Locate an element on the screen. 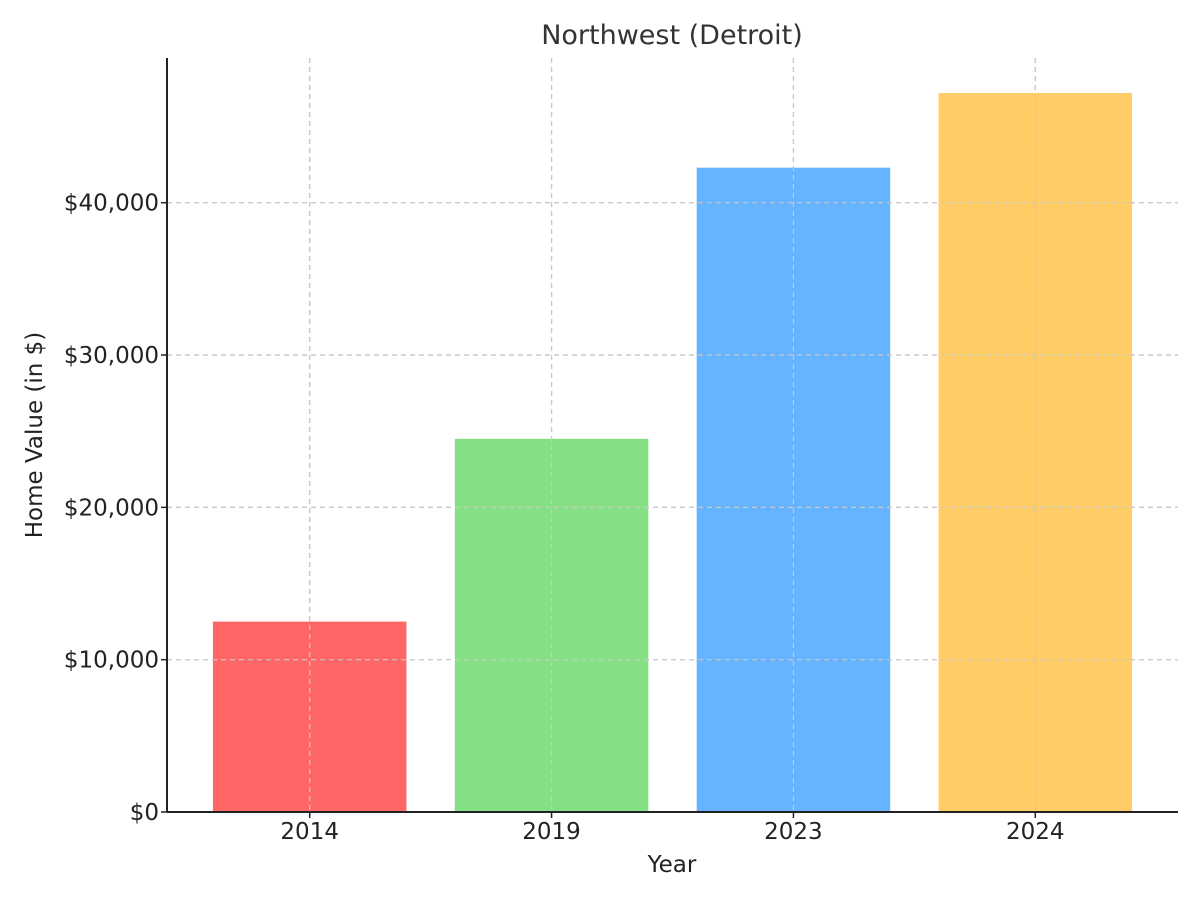 The height and width of the screenshot is (900, 1200). x-tick-label: 2014 is located at coordinates (309, 832).